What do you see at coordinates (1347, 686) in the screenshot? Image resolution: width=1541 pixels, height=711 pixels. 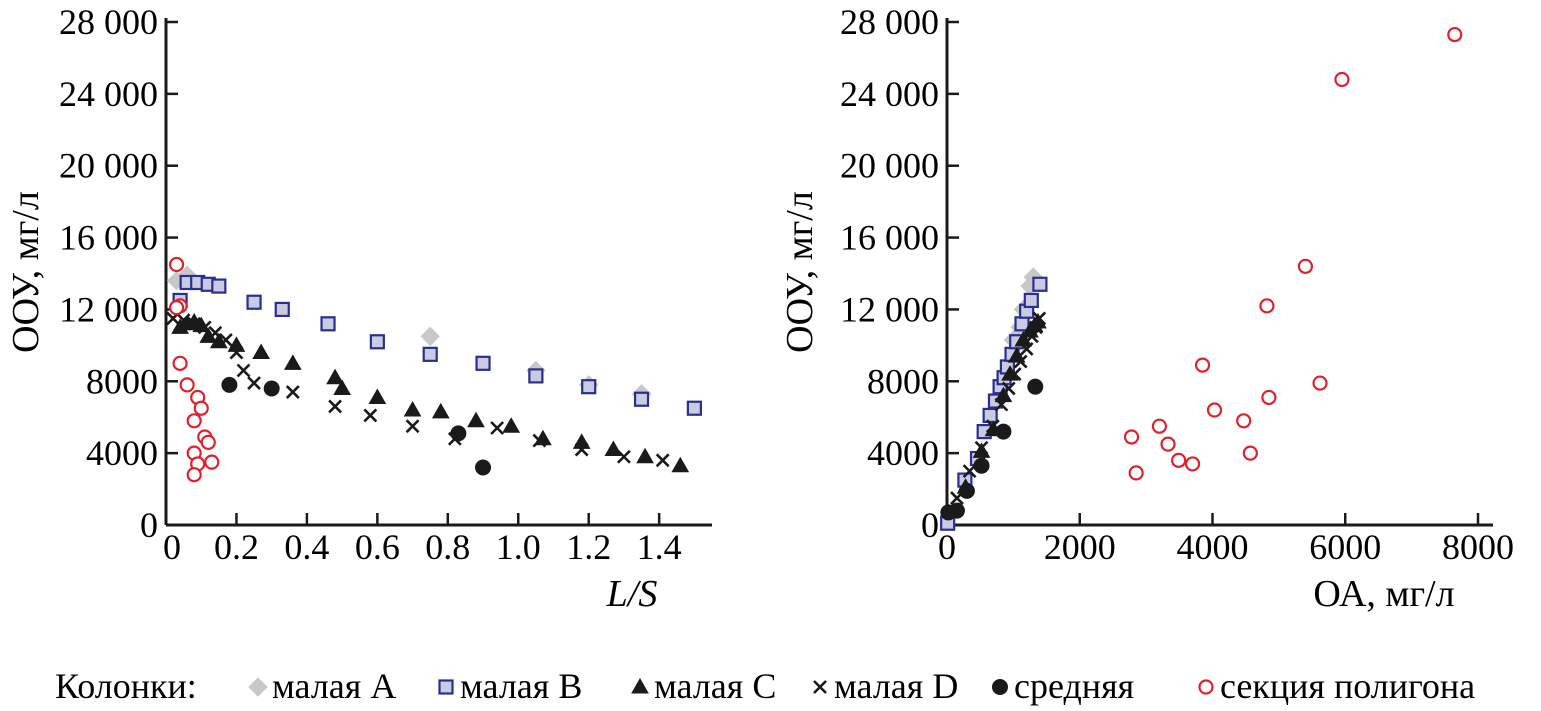 I see `legend-label: секция полигона` at bounding box center [1347, 686].